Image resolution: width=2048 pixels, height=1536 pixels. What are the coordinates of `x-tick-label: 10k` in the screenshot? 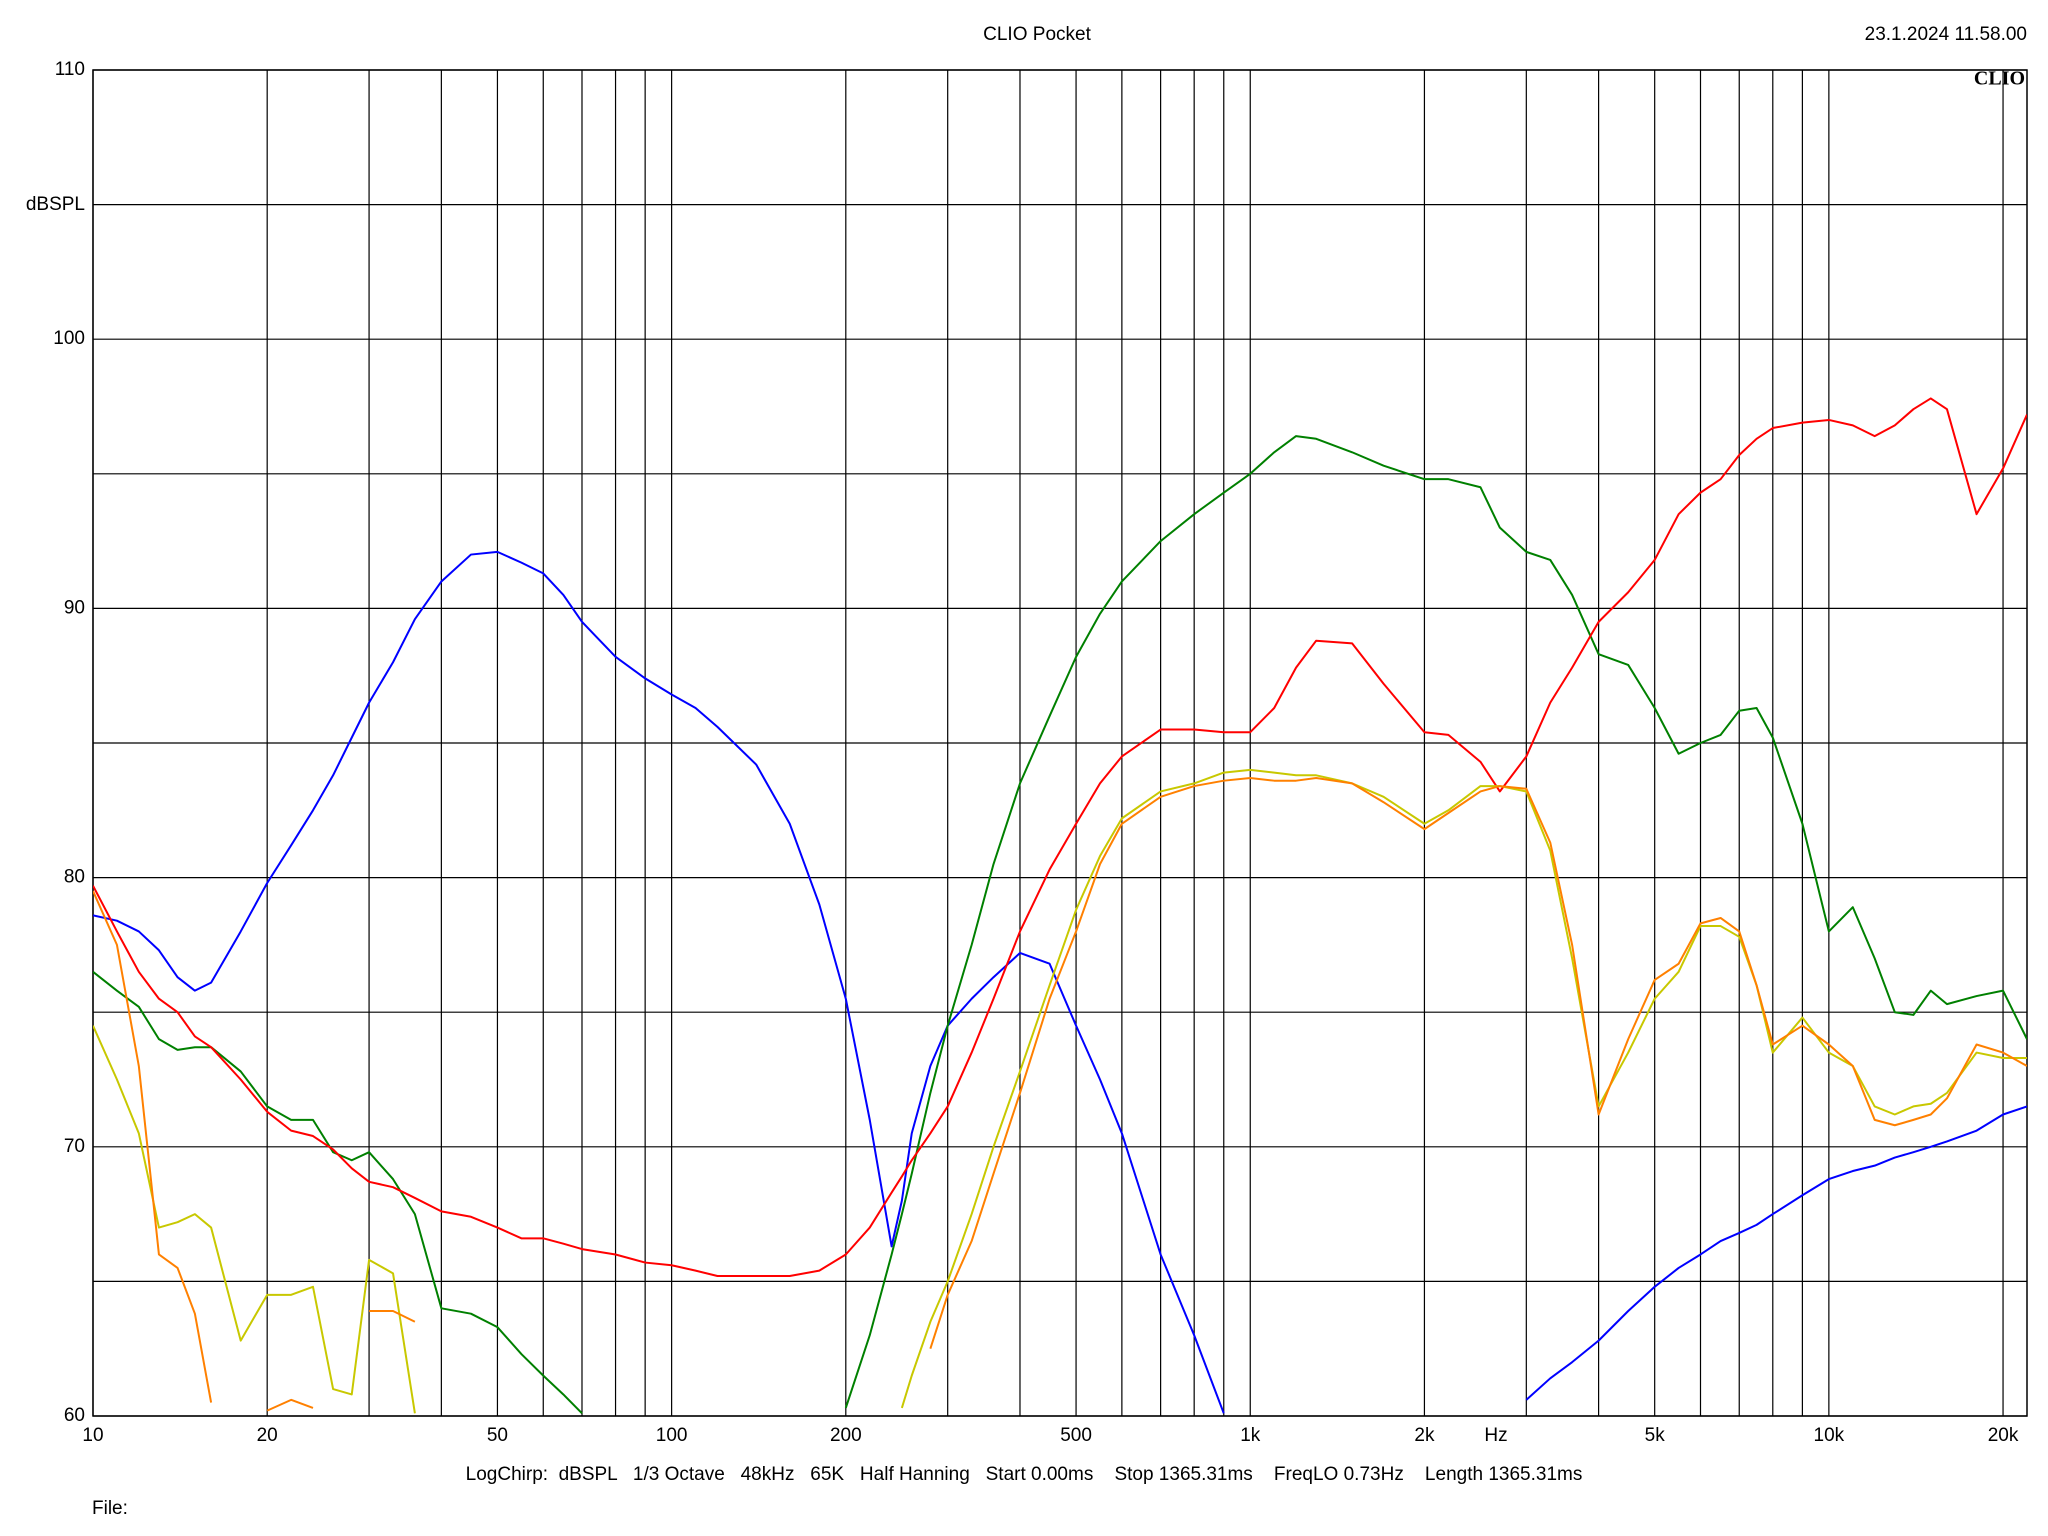 It's located at (1829, 1435).